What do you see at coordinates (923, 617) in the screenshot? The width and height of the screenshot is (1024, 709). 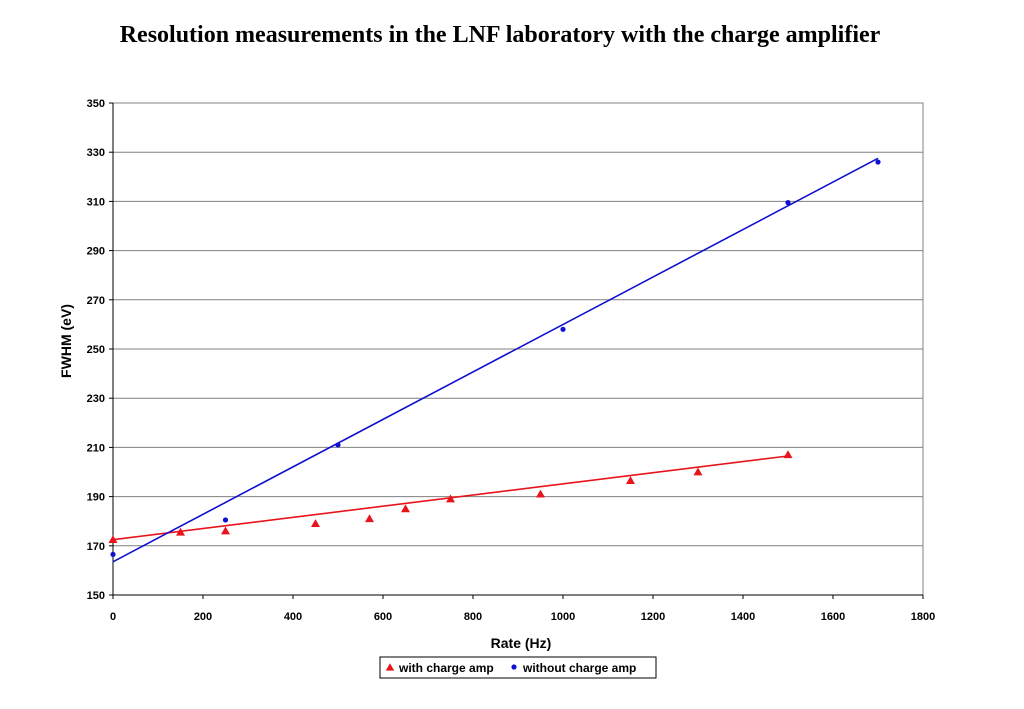 I see `x-tick-label-1800: 1800` at bounding box center [923, 617].